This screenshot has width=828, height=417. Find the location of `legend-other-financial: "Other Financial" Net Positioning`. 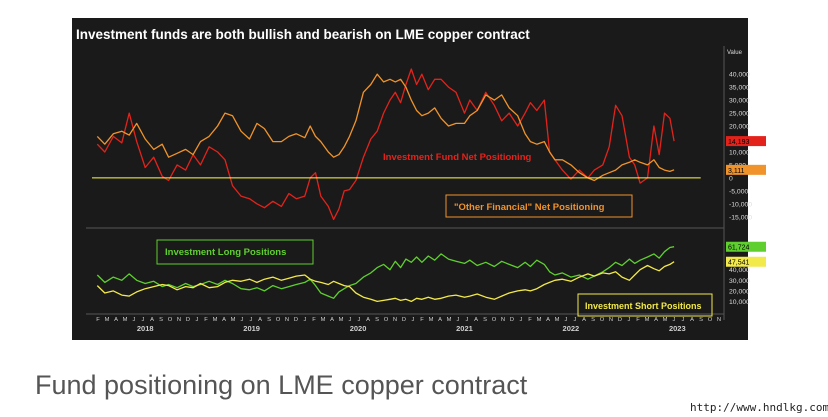

legend-other-financial: "Other Financial" Net Positioning is located at coordinates (529, 207).